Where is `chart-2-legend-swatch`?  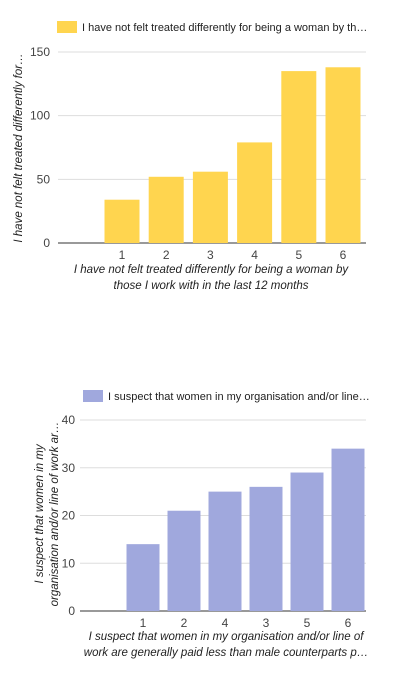 chart-2-legend-swatch is located at coordinates (93, 396).